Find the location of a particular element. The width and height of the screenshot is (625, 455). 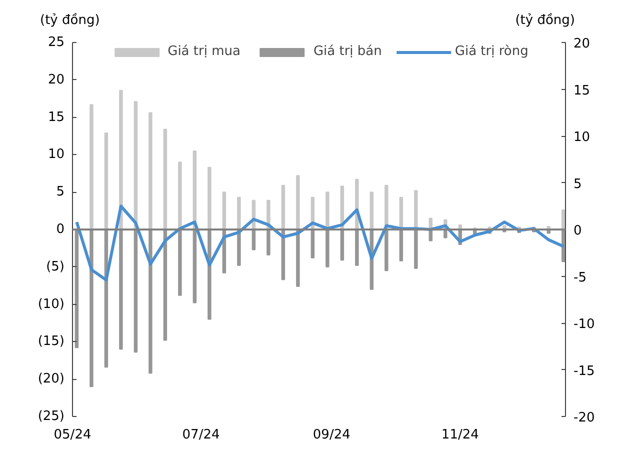

y-tick-label: 5 is located at coordinates (60, 192).